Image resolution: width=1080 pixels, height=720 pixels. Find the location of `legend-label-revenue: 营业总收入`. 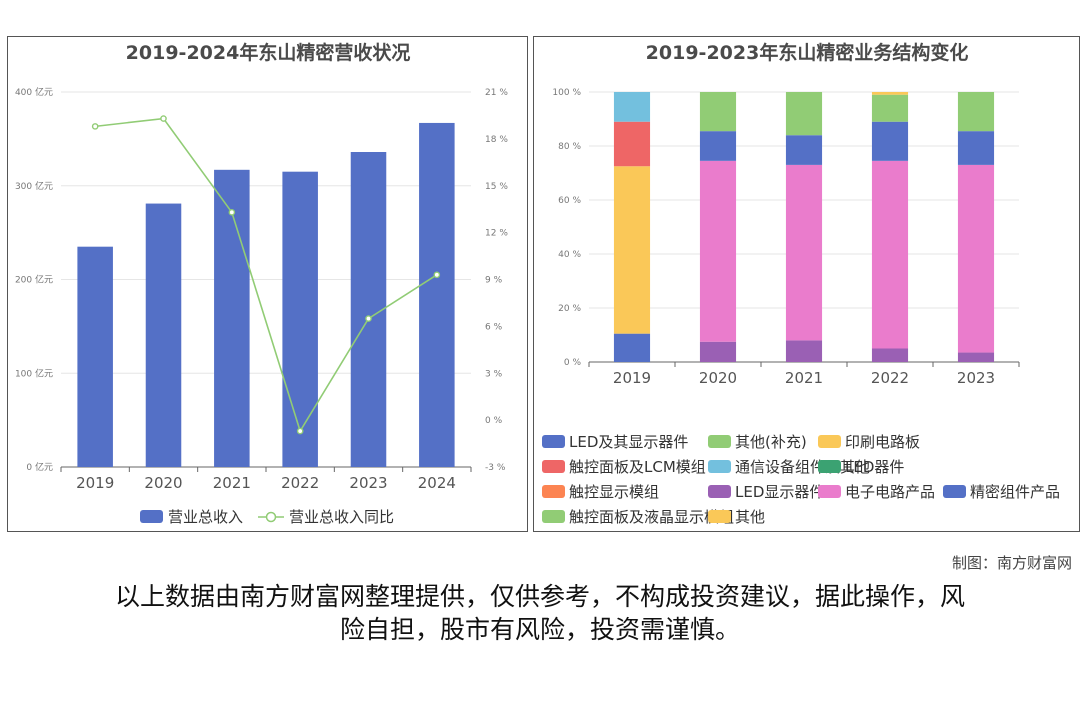

legend-label-revenue: 营业总收入 is located at coordinates (205, 517).